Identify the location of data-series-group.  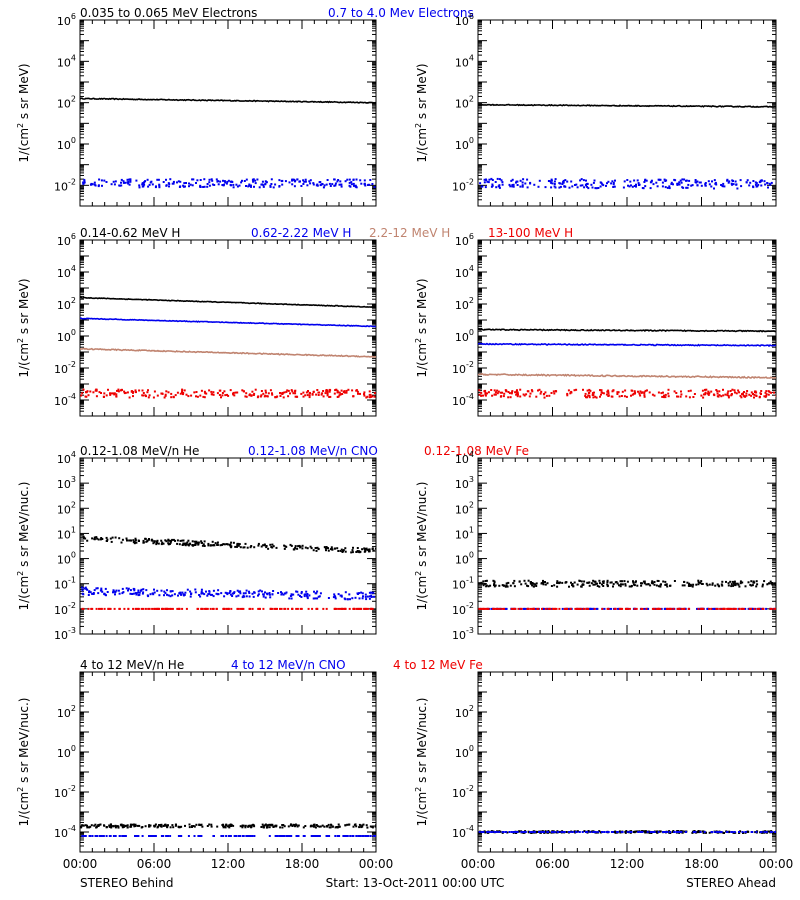
(627, 363).